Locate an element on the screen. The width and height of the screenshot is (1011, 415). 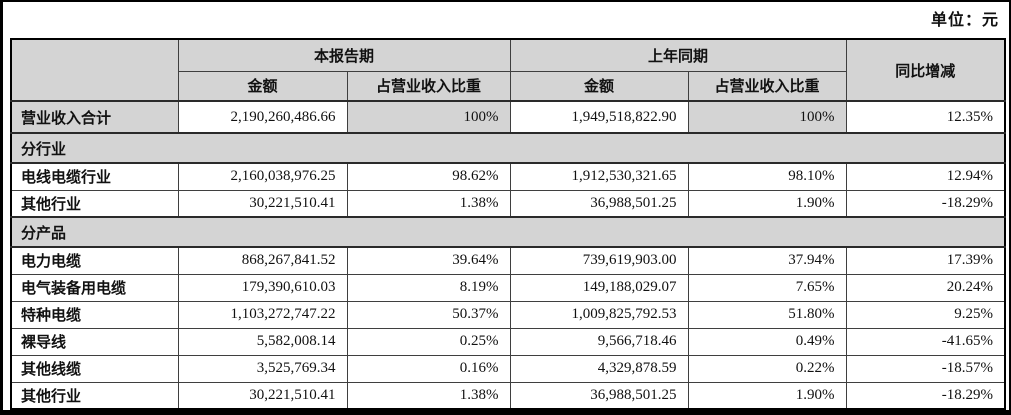
cell-current-pct: 8.19% is located at coordinates (428, 287).